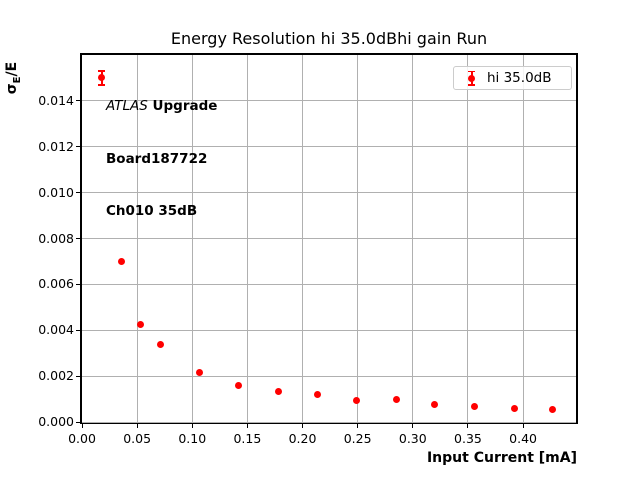  Describe the element at coordinates (12, 89) in the screenshot. I see `y-axis-label-sigma: σ` at that location.